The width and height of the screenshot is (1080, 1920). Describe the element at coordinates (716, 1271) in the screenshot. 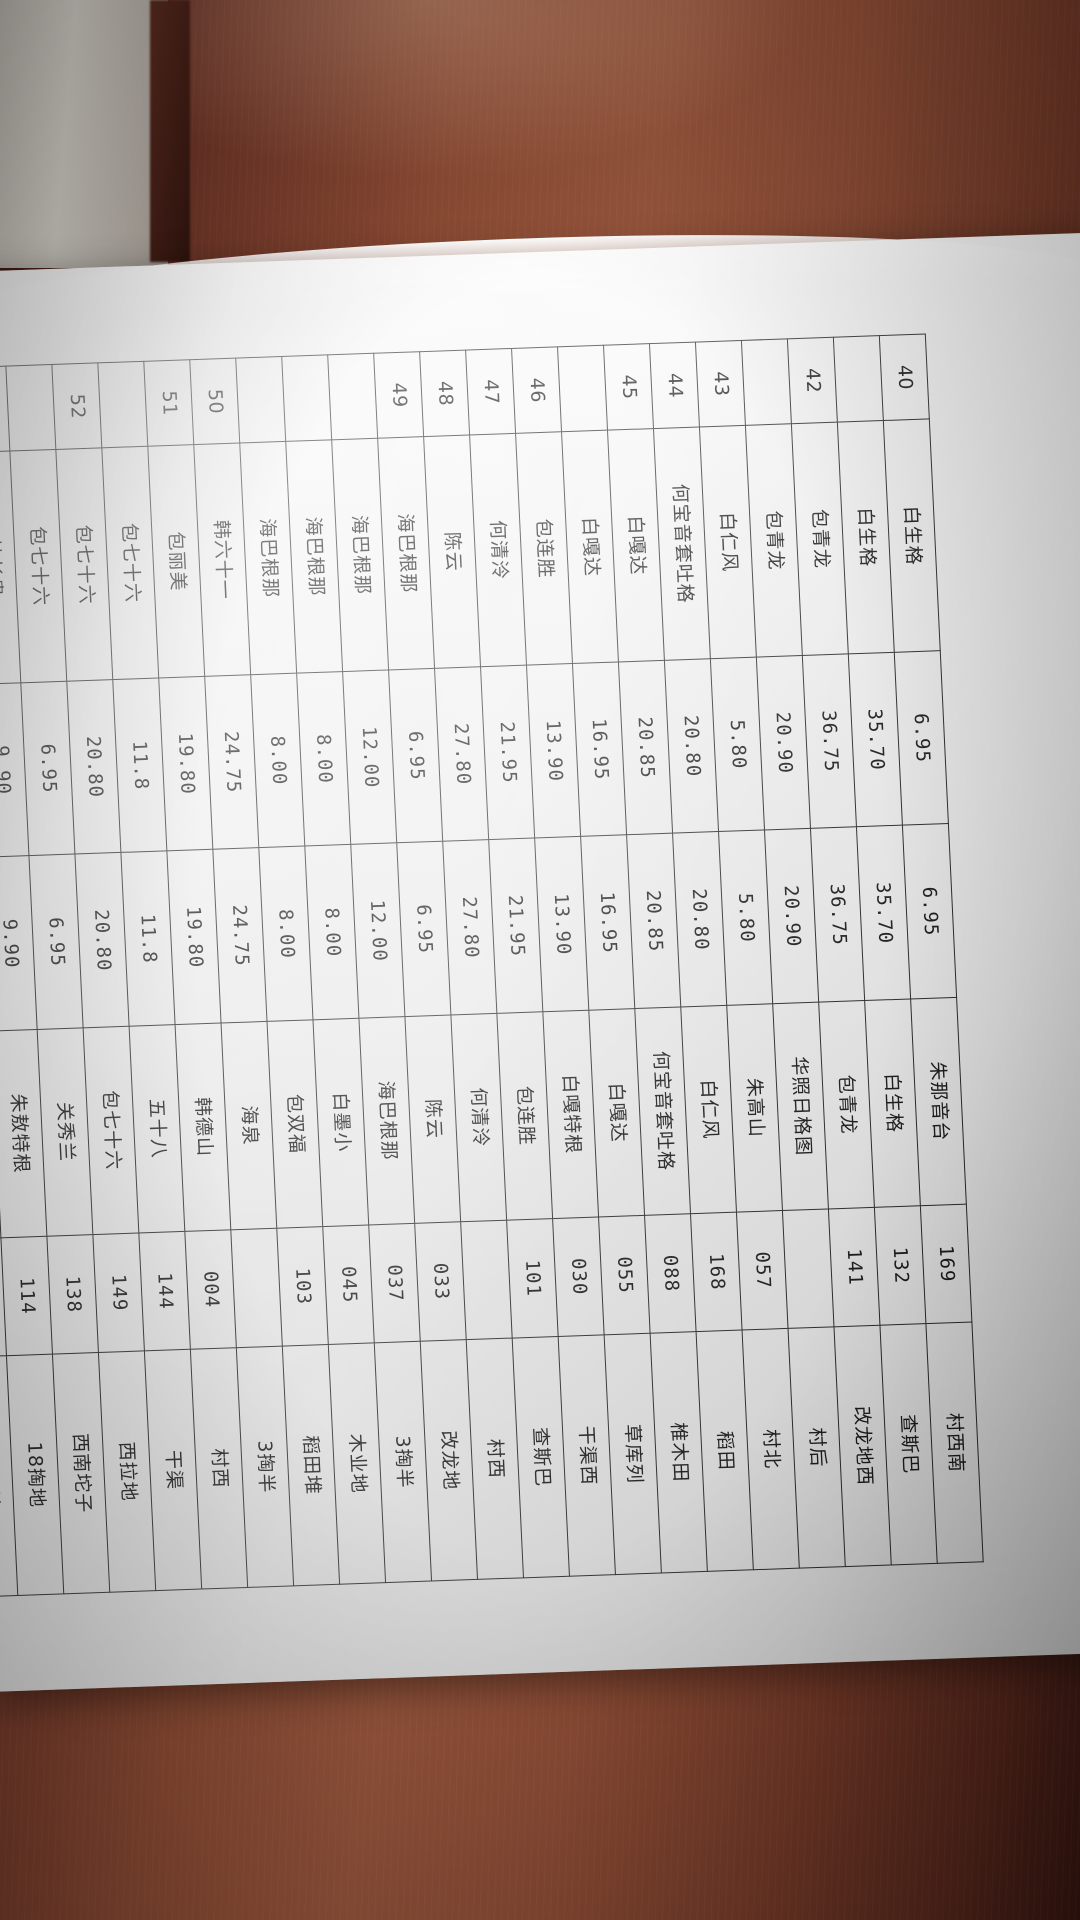

I see `cell-code: 168` at that location.